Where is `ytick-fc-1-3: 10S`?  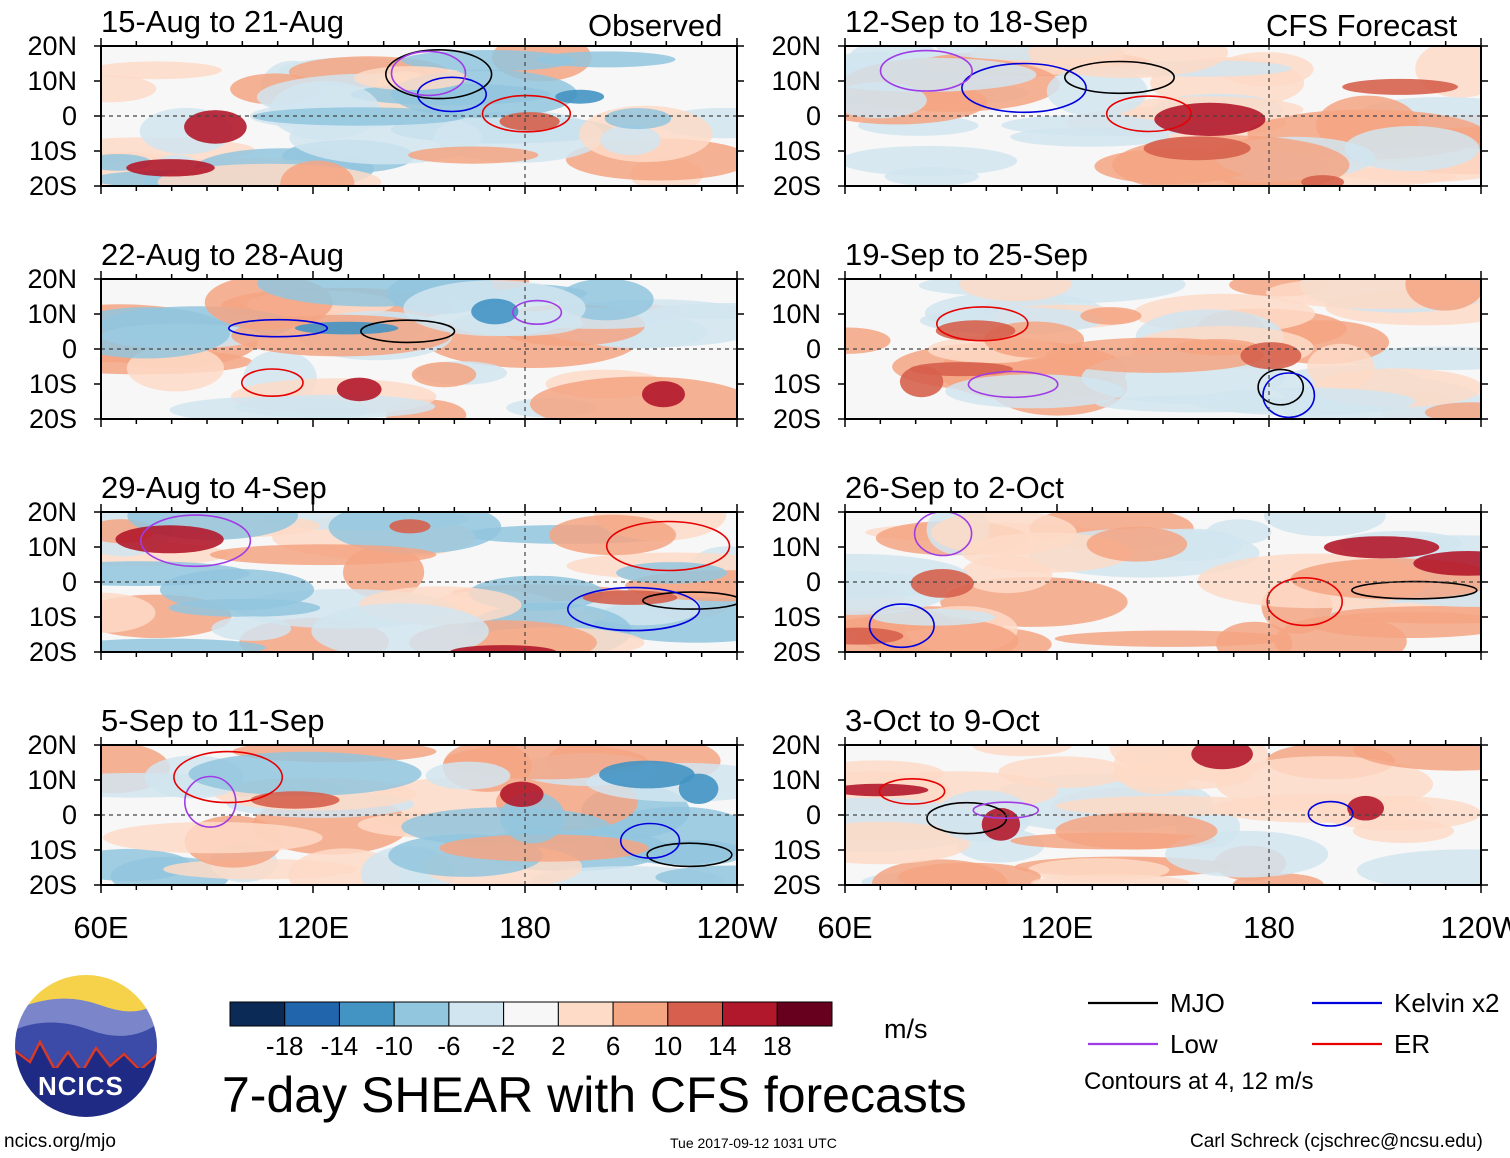 ytick-fc-1-3: 10S is located at coordinates (796, 151).